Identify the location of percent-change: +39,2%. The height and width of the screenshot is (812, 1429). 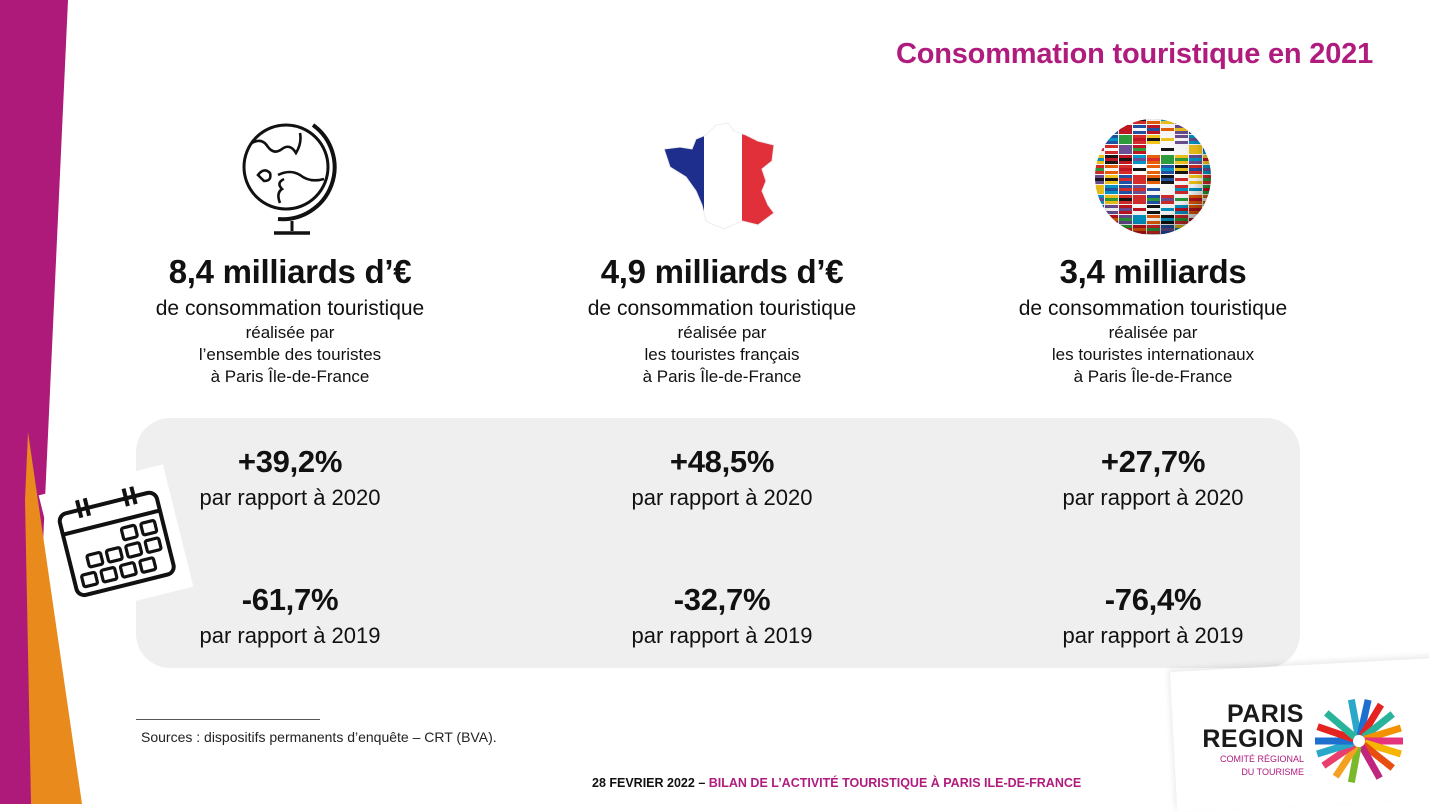
(290, 461).